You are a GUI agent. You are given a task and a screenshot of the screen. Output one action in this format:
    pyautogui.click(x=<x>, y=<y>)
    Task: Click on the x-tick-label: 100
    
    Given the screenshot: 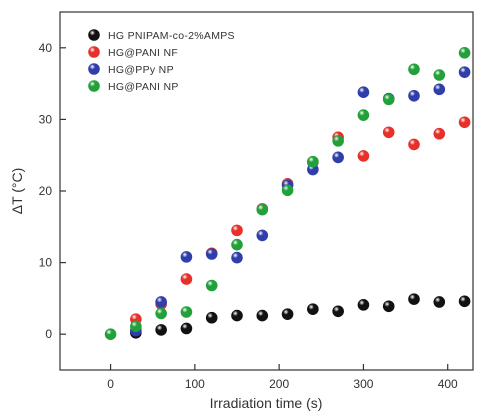 What is the action you would take?
    pyautogui.click(x=195, y=384)
    